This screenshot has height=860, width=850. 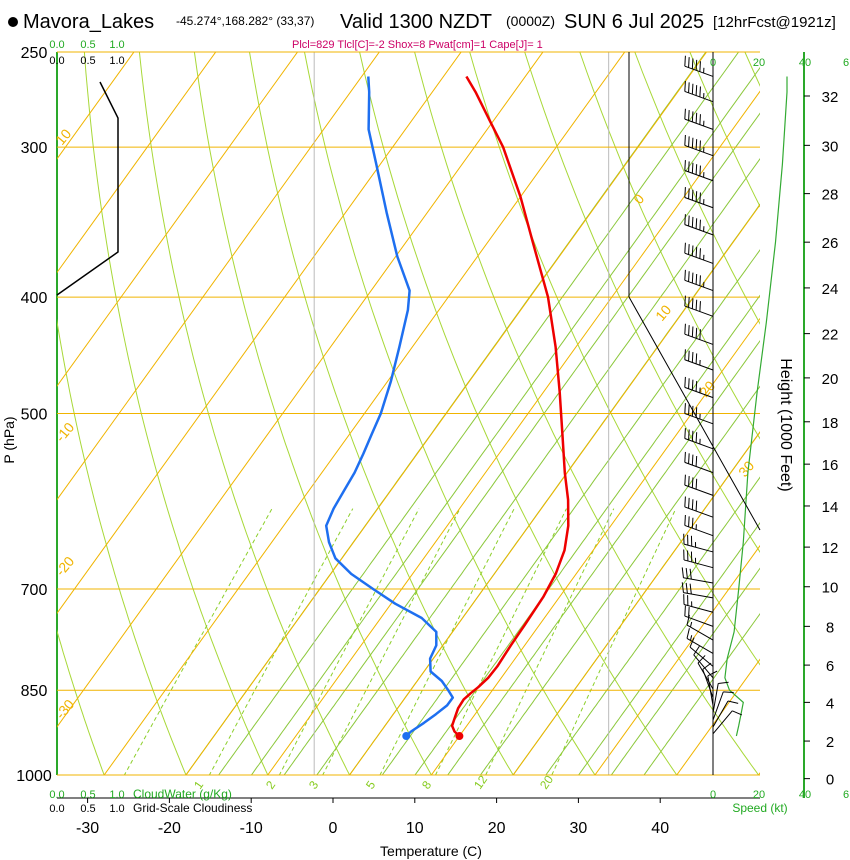 What do you see at coordinates (281, 641) in the screenshot?
I see `mixing-ratio-line` at bounding box center [281, 641].